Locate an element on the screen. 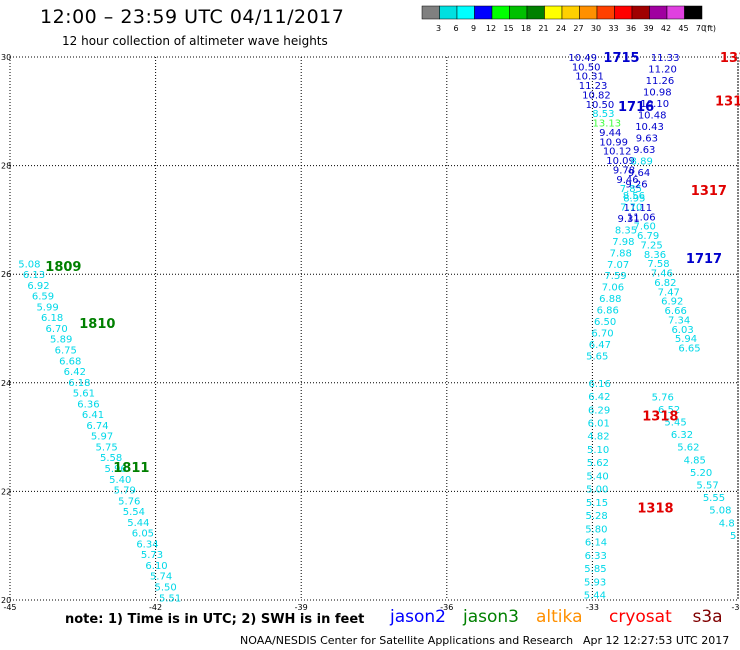 This screenshot has height=650, width=740. wave-height-value: 6.75 is located at coordinates (66, 351).